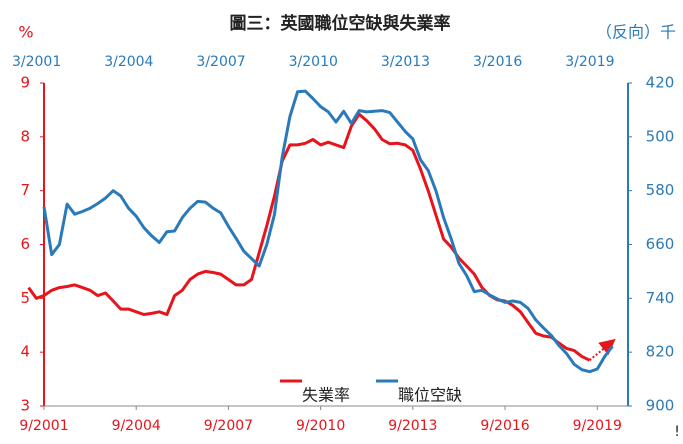  What do you see at coordinates (220, 62) in the screenshot?
I see `x-top-tick-label: 3/2007` at bounding box center [220, 62].